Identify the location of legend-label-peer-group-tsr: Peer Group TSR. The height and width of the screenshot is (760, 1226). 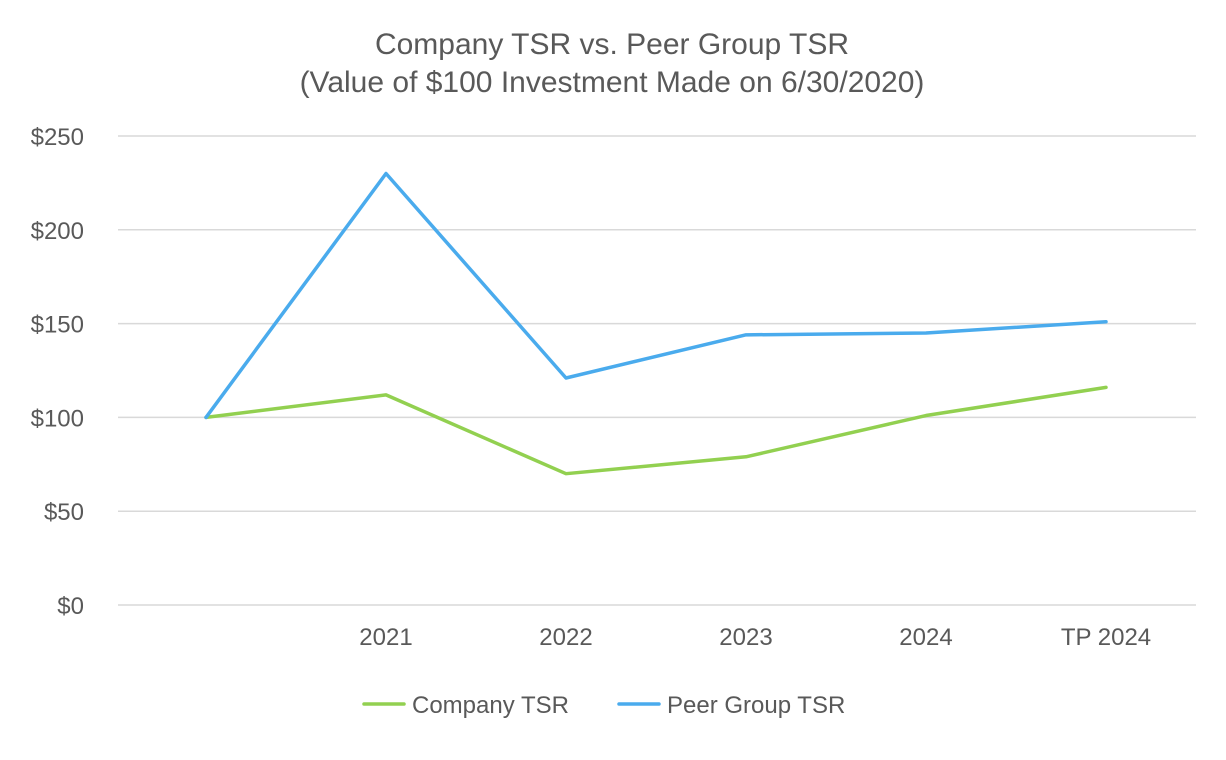
(756, 705).